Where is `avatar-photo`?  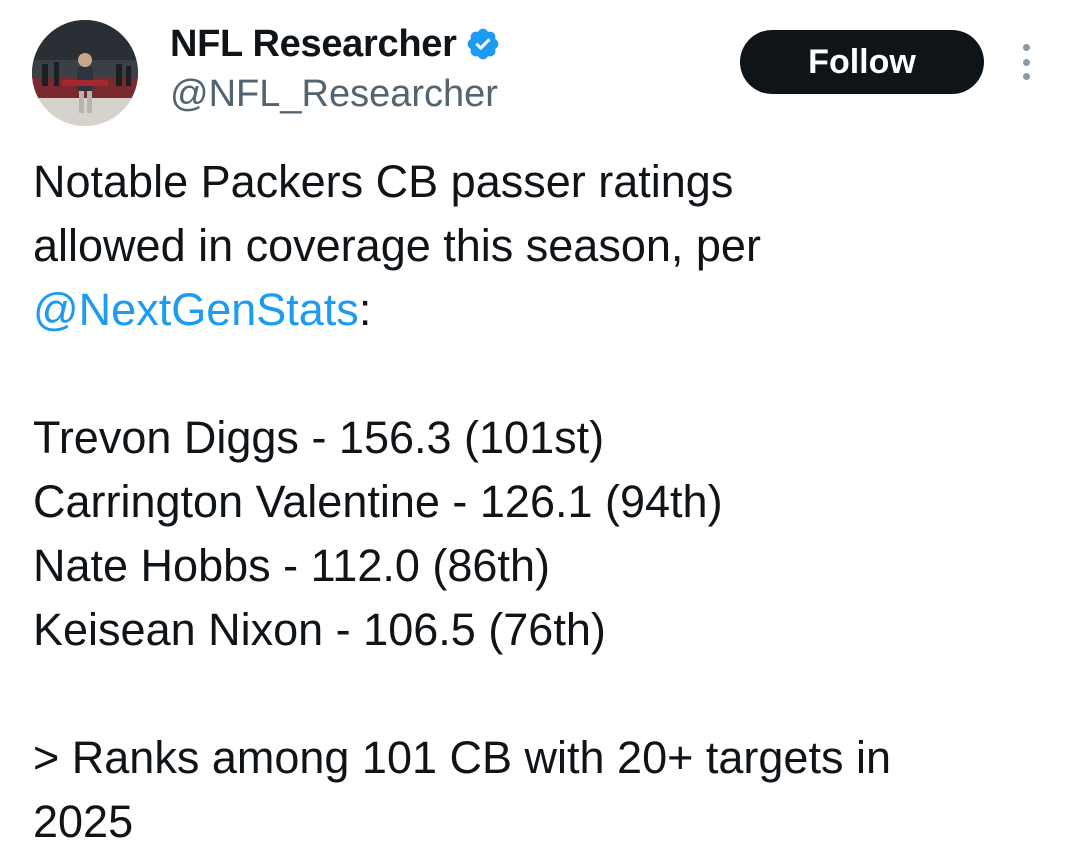 avatar-photo is located at coordinates (85, 73).